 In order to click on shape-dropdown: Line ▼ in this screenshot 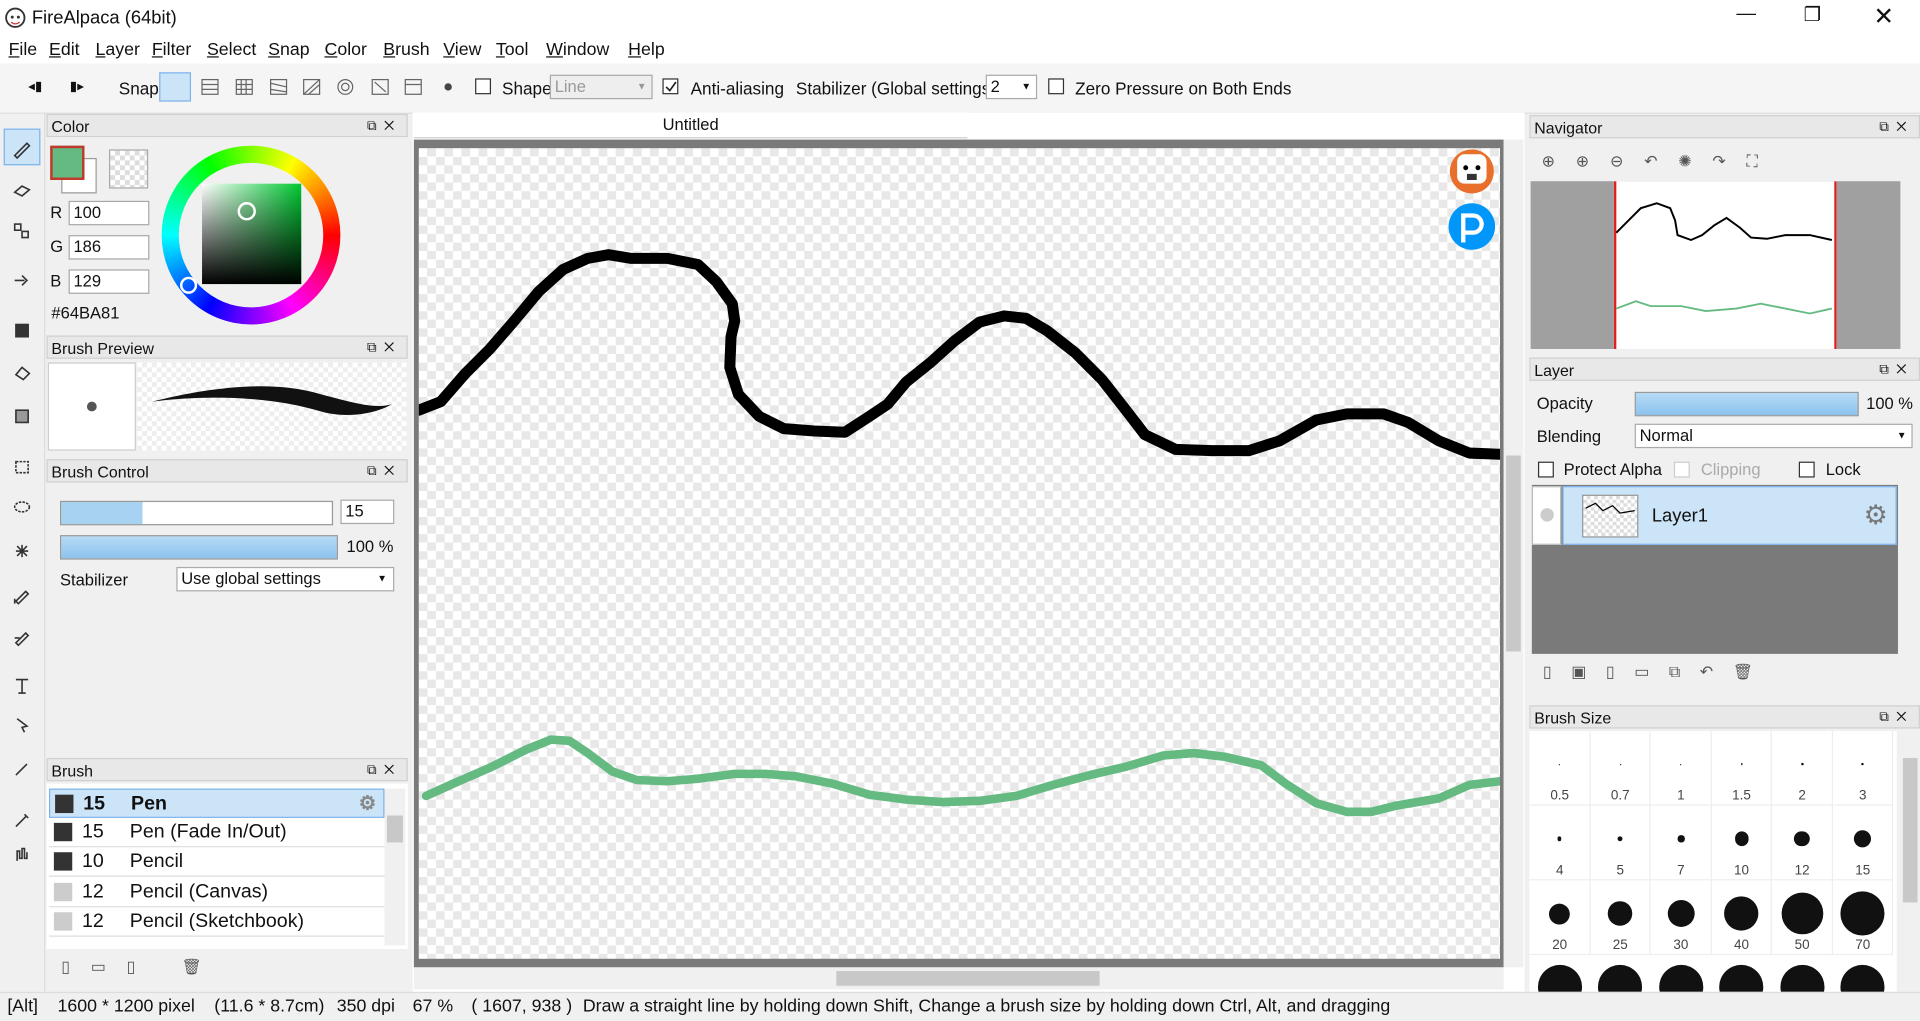, I will do `click(601, 87)`.